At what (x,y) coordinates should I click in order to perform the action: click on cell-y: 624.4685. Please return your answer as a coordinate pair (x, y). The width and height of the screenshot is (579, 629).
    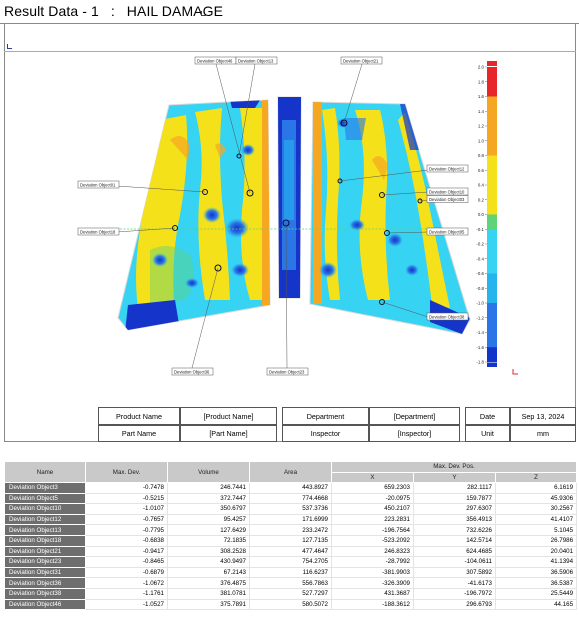
    Looking at the image, I should click on (454, 551).